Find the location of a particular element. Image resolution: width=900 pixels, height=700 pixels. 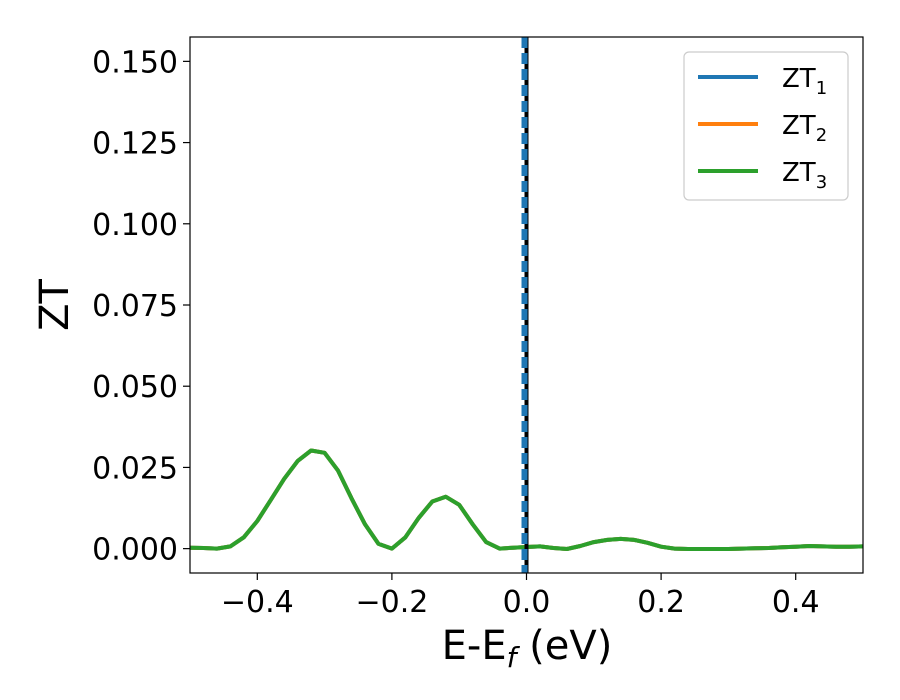

x-axis-title-main: E-E is located at coordinates (474, 646).